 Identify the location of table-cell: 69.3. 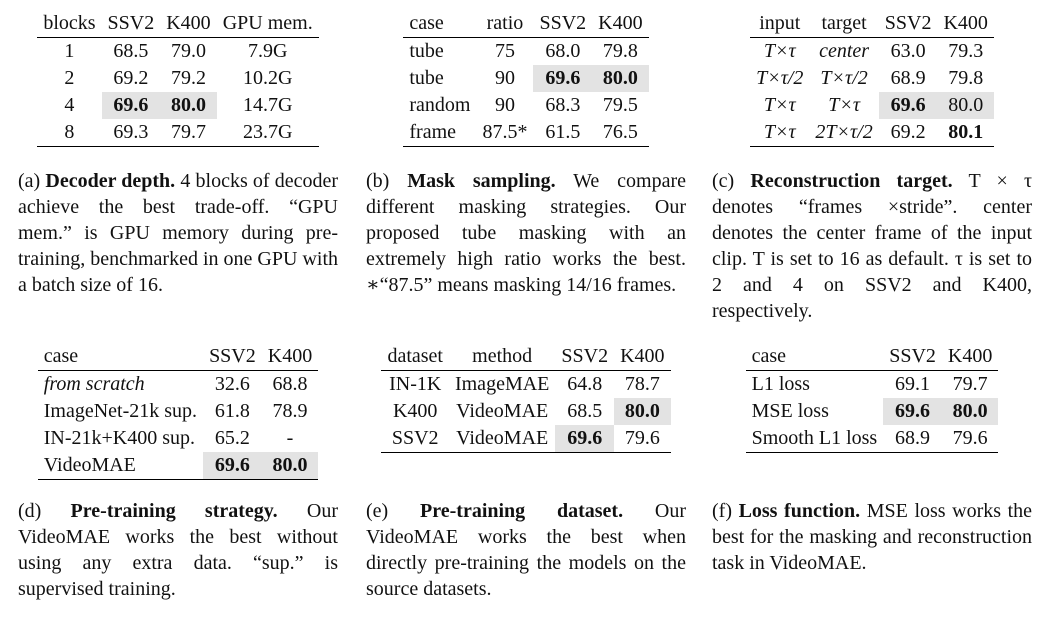
(131, 132).